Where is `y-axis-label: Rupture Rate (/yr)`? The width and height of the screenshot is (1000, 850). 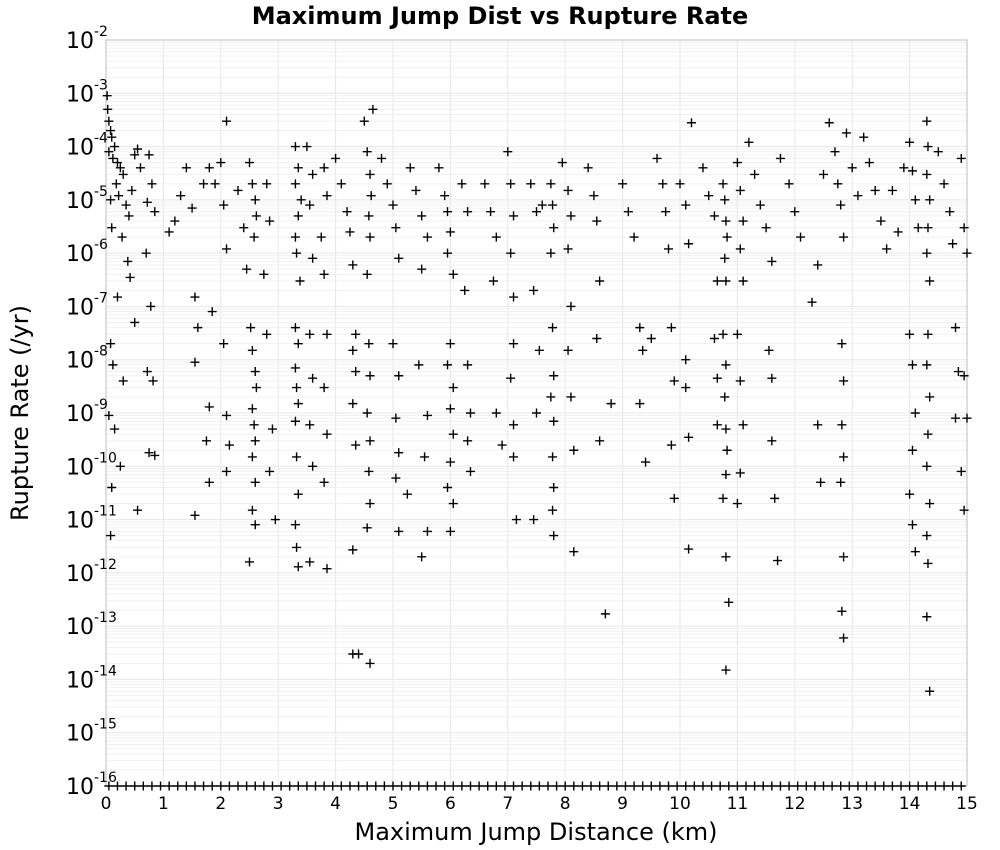
y-axis-label: Rupture Rate (/yr) is located at coordinates (20, 413).